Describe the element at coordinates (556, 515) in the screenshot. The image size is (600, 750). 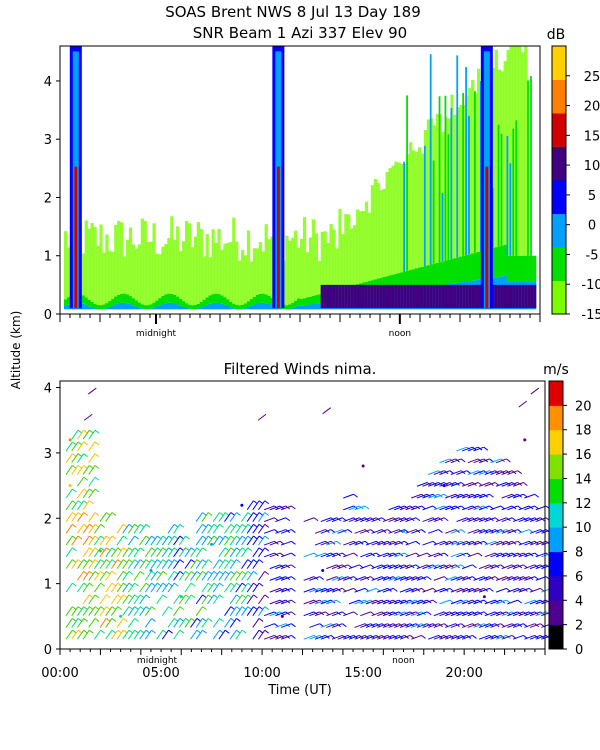
I see `winds-colorbar-frame` at that location.